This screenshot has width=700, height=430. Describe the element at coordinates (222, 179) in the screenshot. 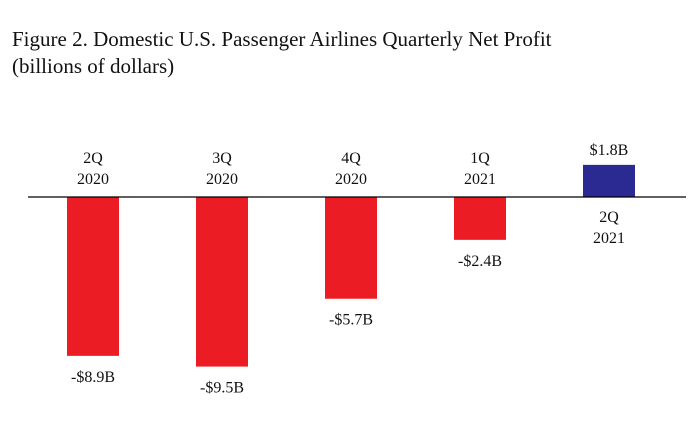

I see `category-label-2-year: 2020` at that location.